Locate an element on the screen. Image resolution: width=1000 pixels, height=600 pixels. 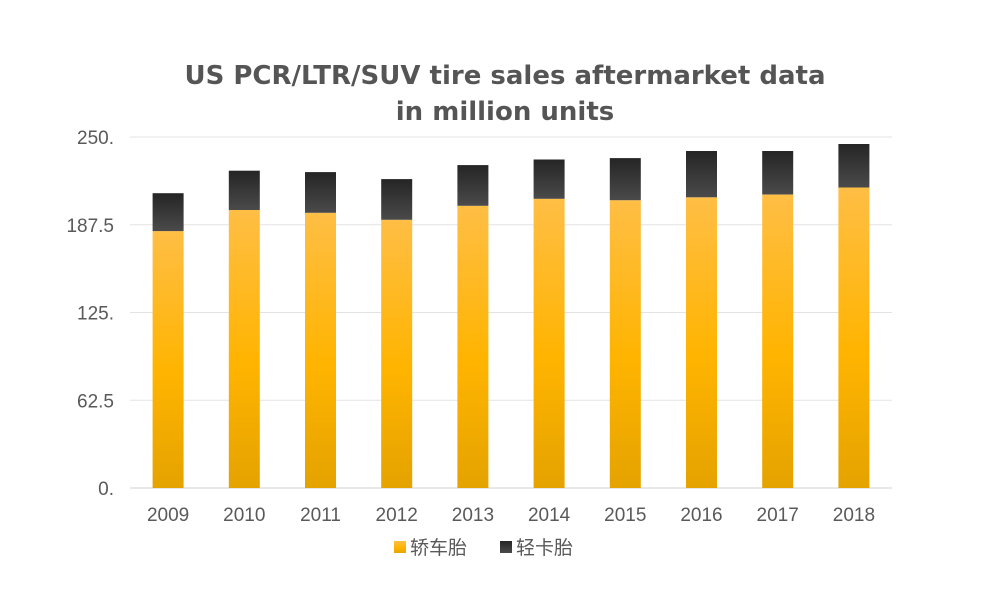
y-axis-tick-labels: 0. 62.5 125. 187.5 250. is located at coordinates (90, 314).